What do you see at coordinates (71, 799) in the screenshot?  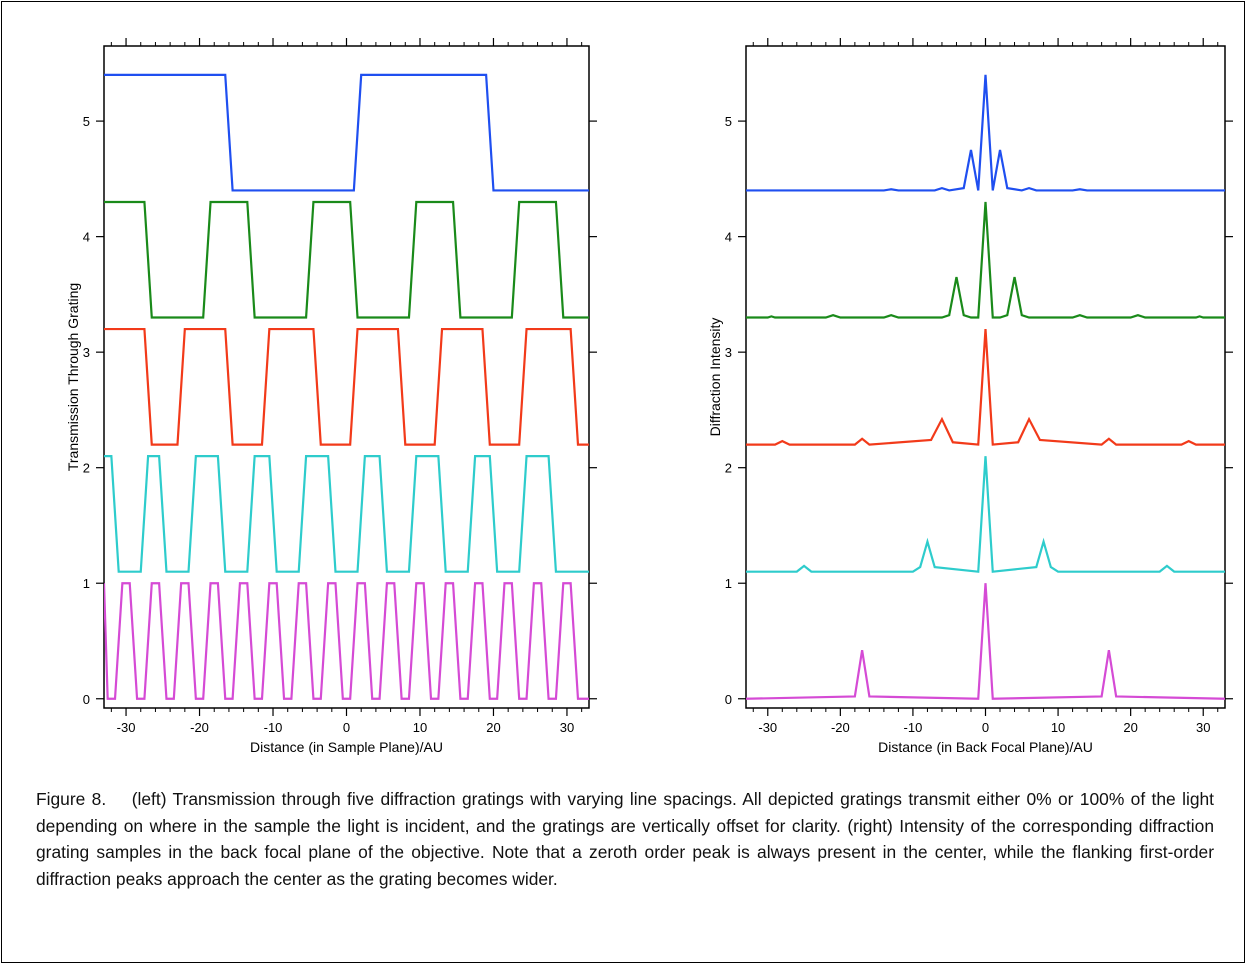 I see `figure-label: Figure 8.` at bounding box center [71, 799].